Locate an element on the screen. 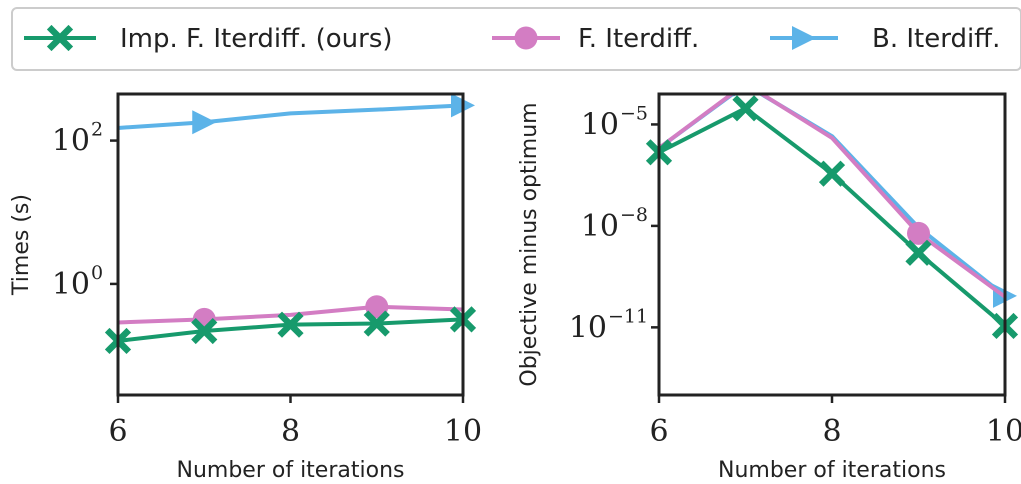 Image resolution: width=1021 pixels, height=484 pixels. legend-entry: B. Iterdiff. is located at coordinates (885, 39).